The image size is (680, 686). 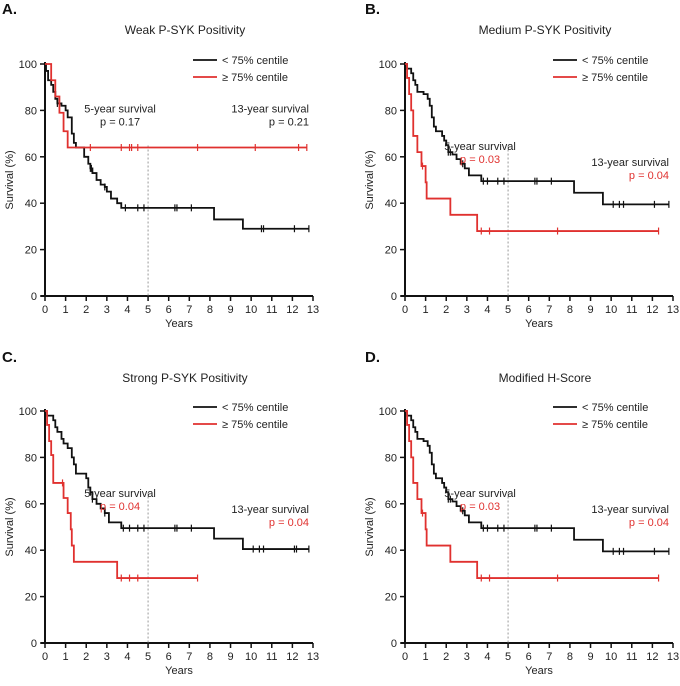 What do you see at coordinates (372, 357) in the screenshot?
I see `panel-letter: D.` at bounding box center [372, 357].